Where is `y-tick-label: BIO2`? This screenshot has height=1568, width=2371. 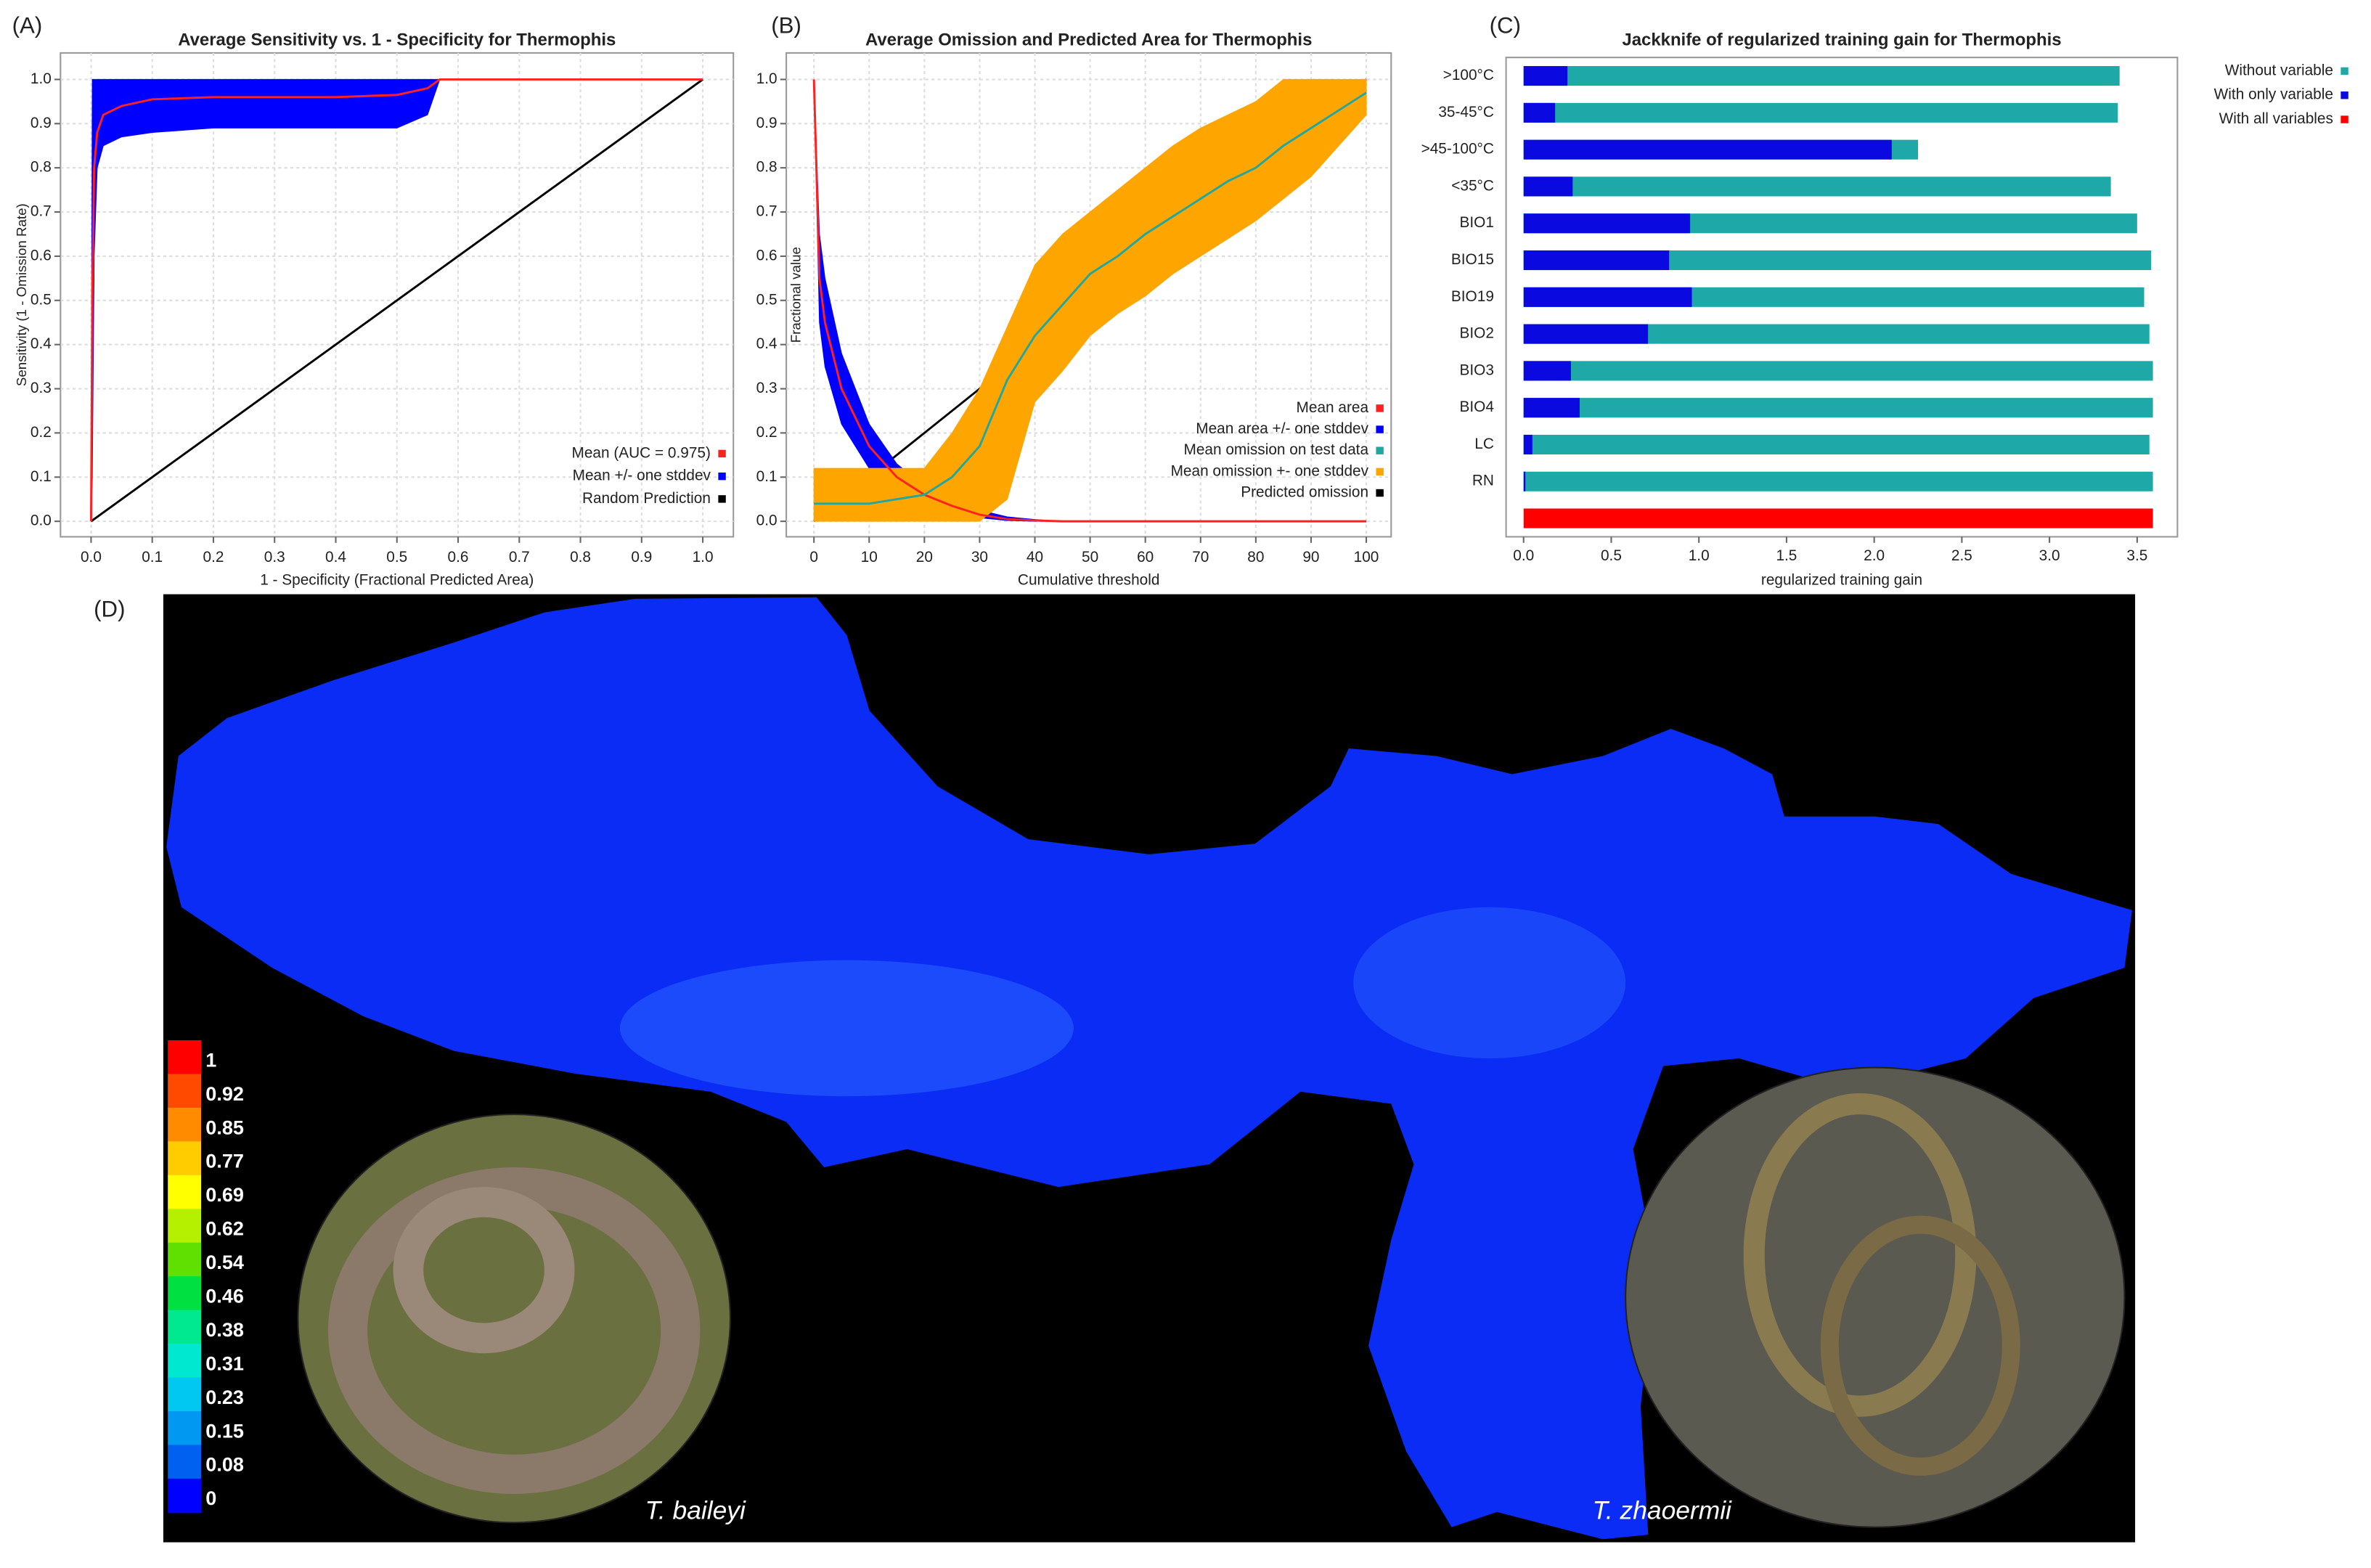 y-tick-label: BIO2 is located at coordinates (1476, 334).